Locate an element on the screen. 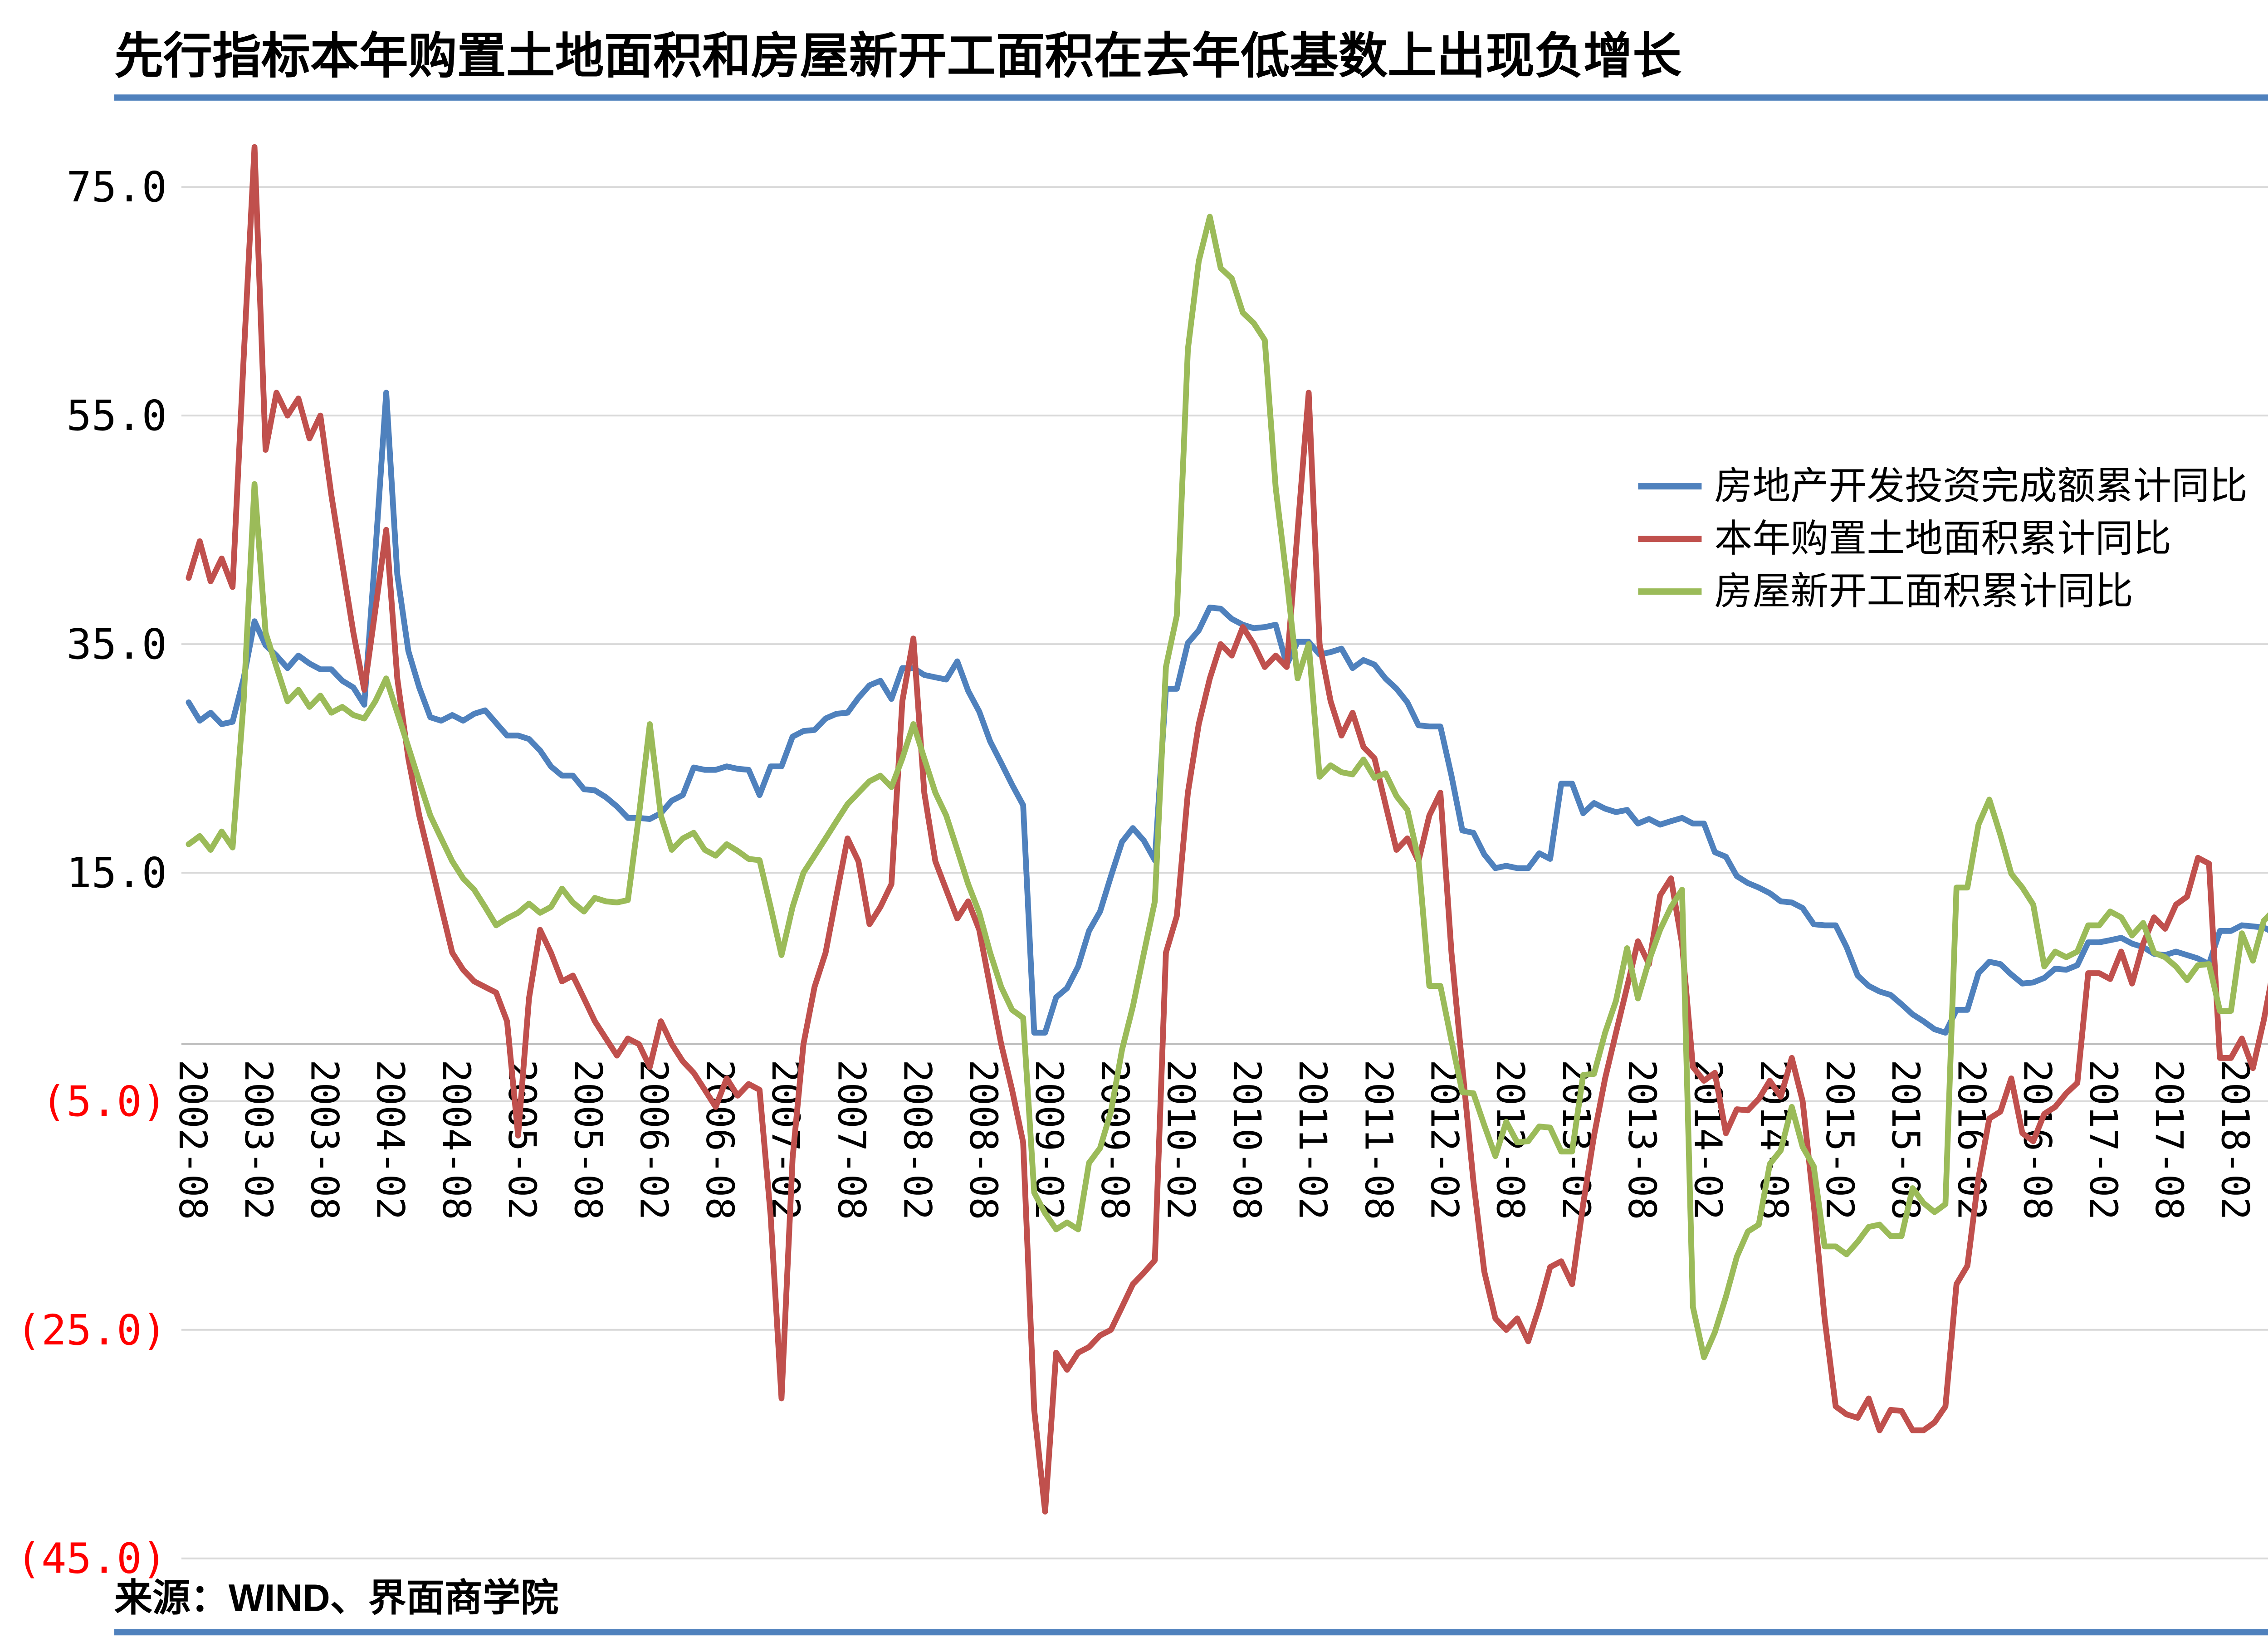 This screenshot has height=1642, width=2268. x-tick-label: 2008-08 is located at coordinates (984, 1140).